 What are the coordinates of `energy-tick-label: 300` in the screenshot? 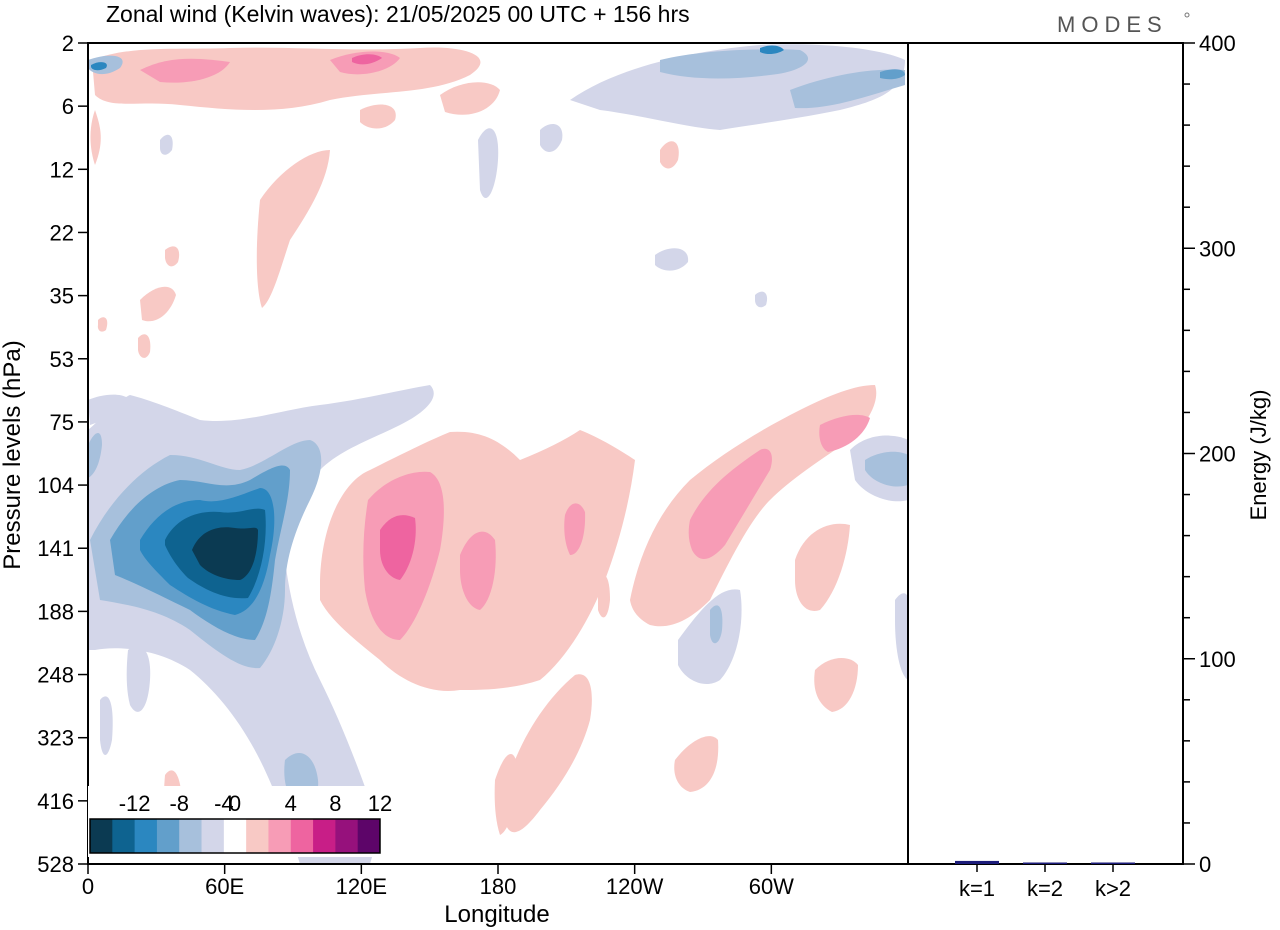 It's located at (1217, 248).